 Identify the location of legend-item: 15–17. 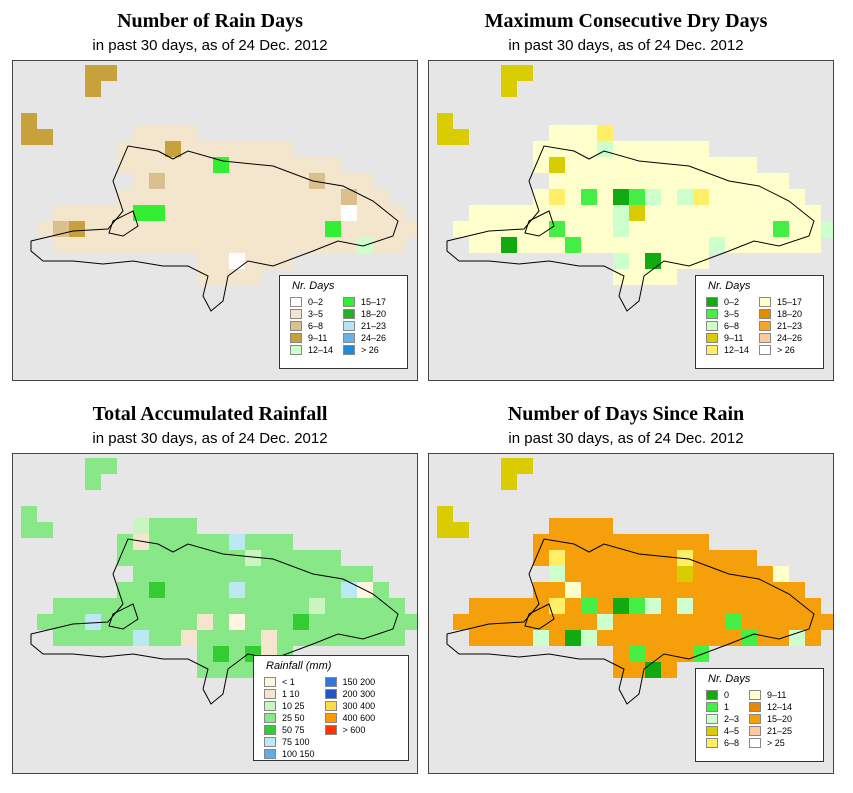
(780, 301).